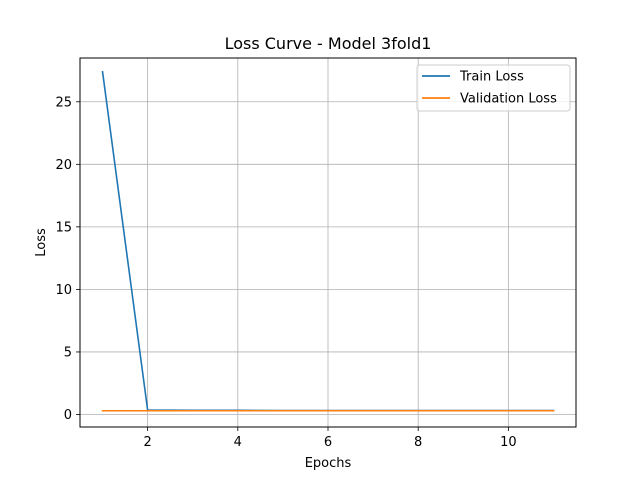 This screenshot has width=640, height=480. Describe the element at coordinates (63, 102) in the screenshot. I see `y-tick-label: 25` at that location.